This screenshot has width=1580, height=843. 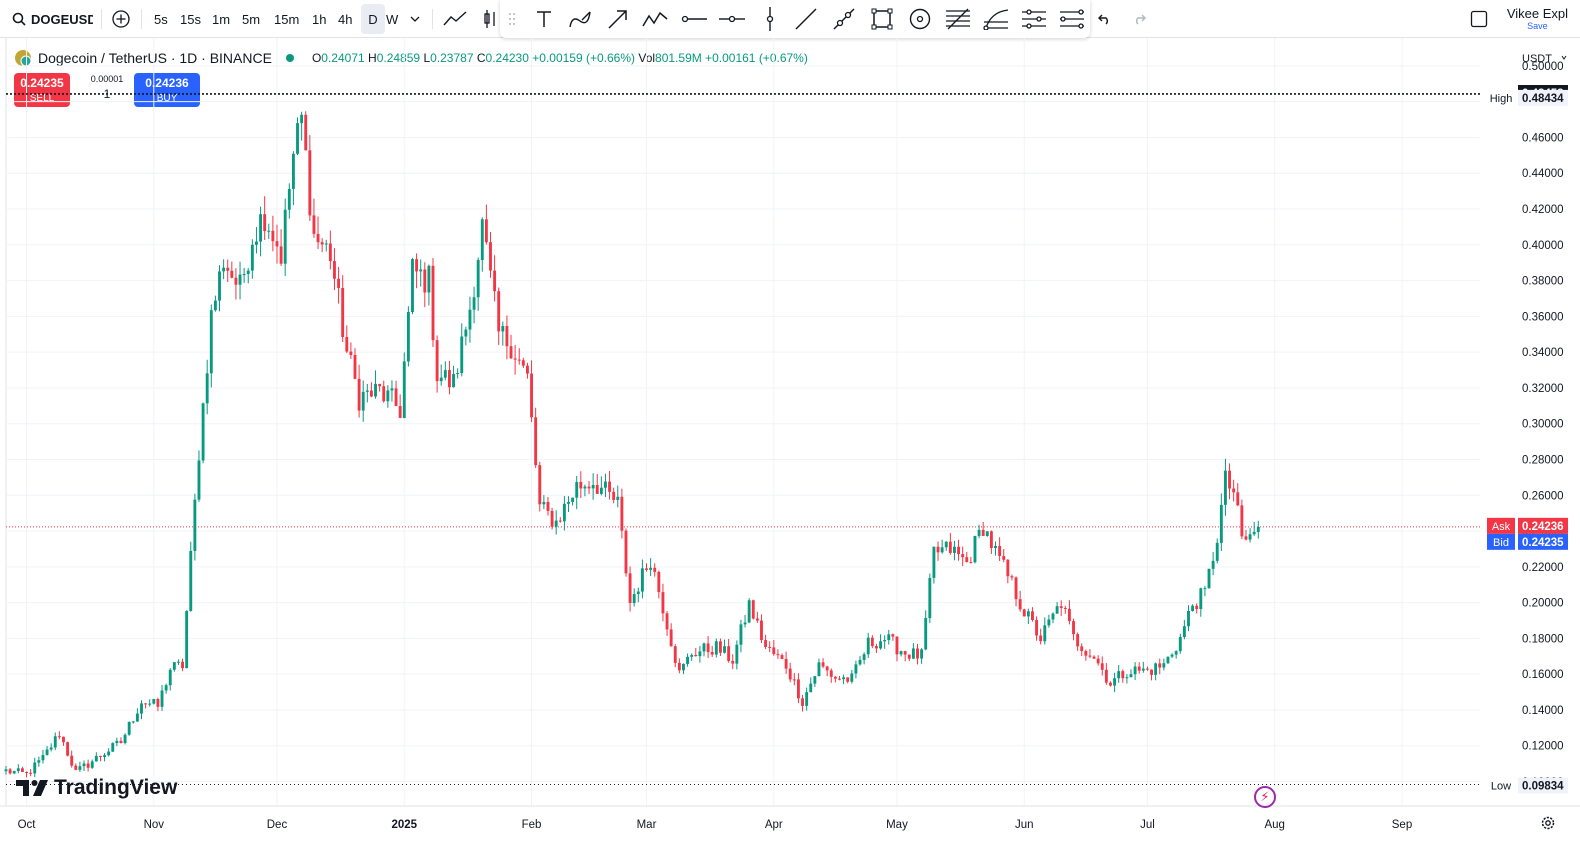 What do you see at coordinates (1548, 823) in the screenshot?
I see `settings-gear-icon` at bounding box center [1548, 823].